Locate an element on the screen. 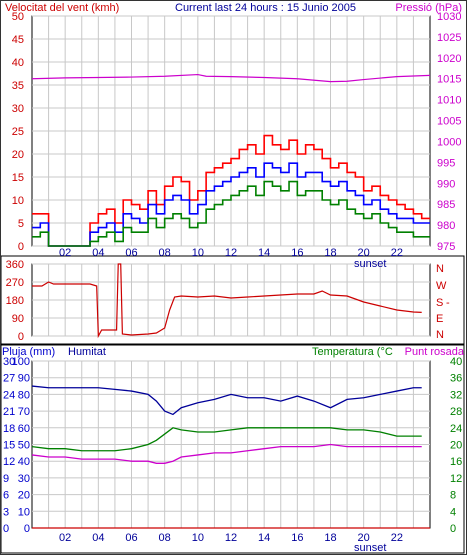 This screenshot has width=467, height=560. dewpoint-line is located at coordinates (226, 453).